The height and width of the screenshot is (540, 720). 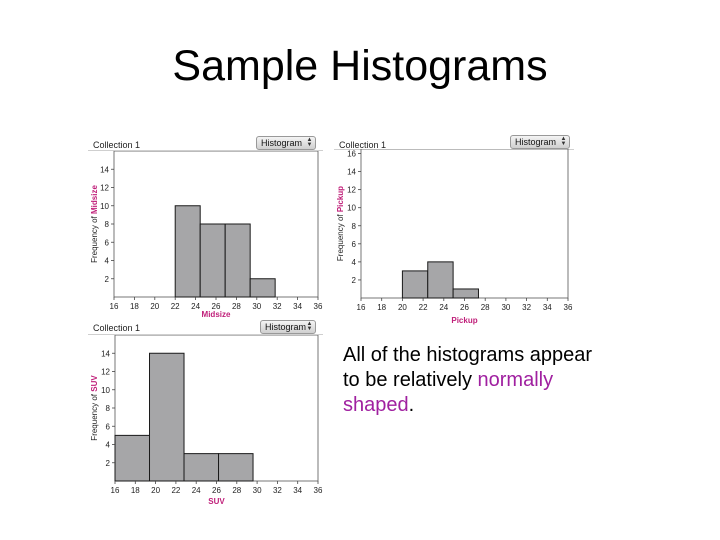 I want to click on y-axis-label: Frequency of Midsize, so click(x=94, y=224).